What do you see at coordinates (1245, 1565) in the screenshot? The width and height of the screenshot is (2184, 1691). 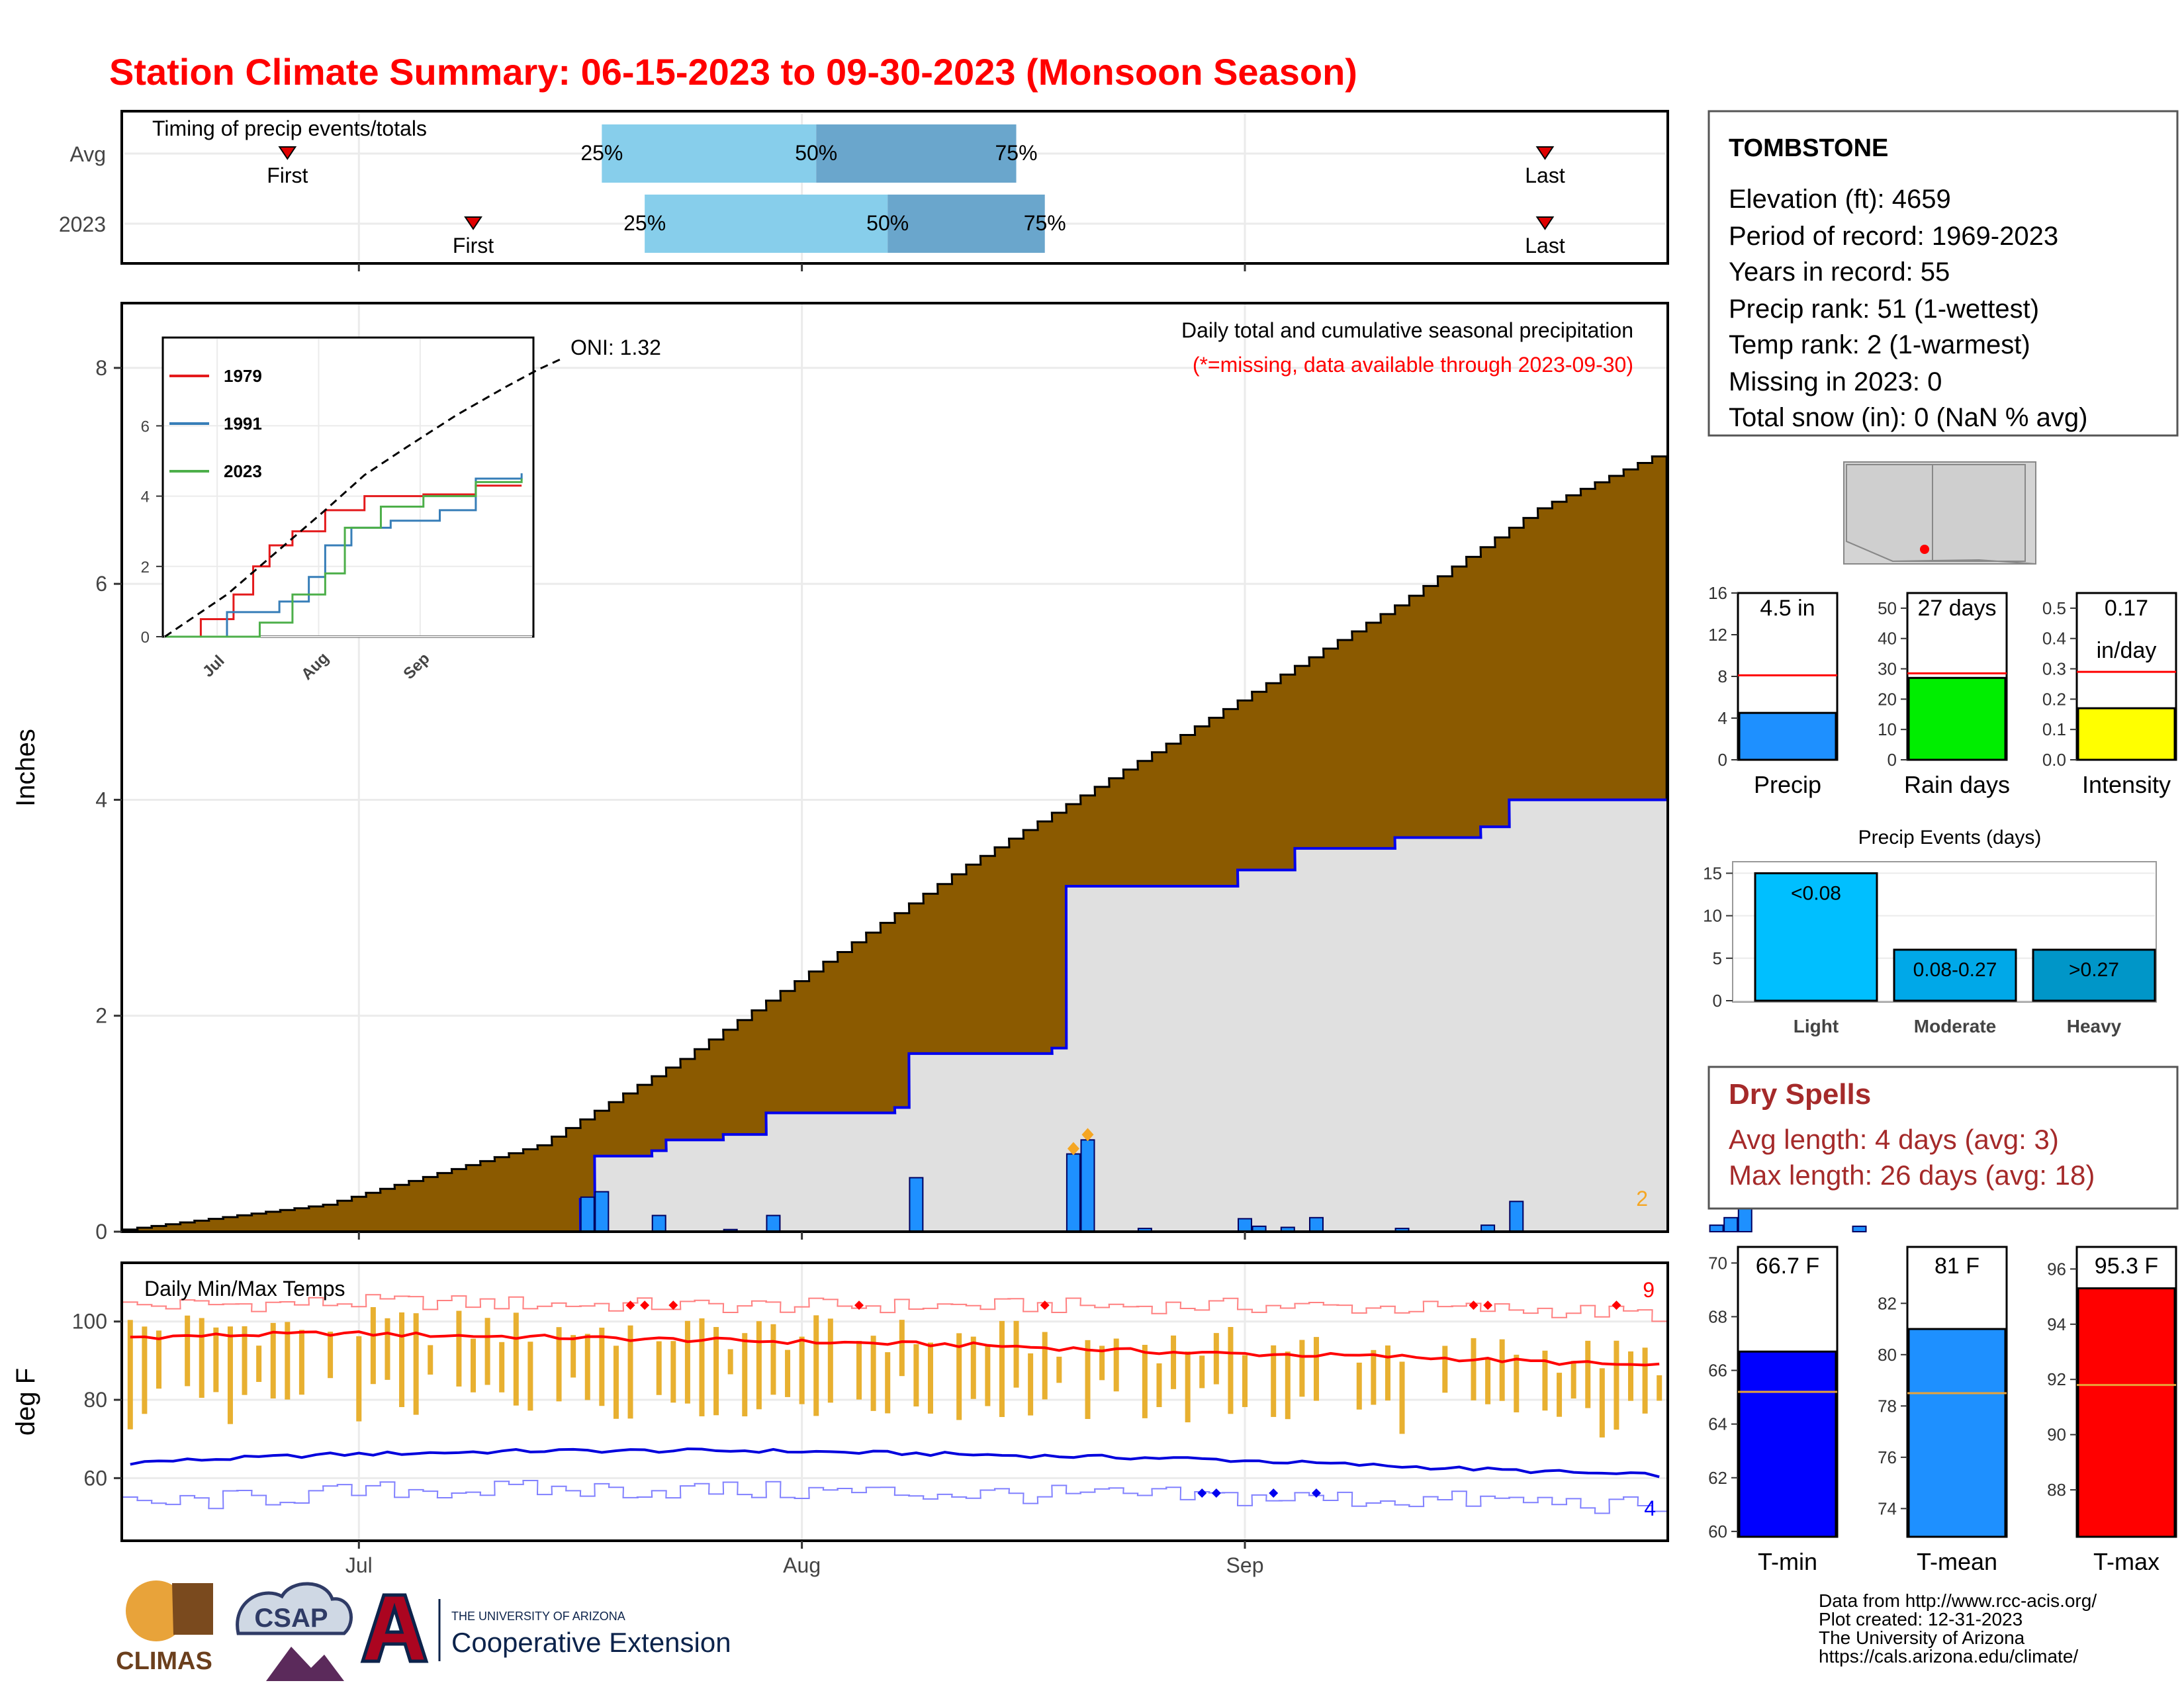 I see `x-tick-label-2: Sep` at bounding box center [1245, 1565].